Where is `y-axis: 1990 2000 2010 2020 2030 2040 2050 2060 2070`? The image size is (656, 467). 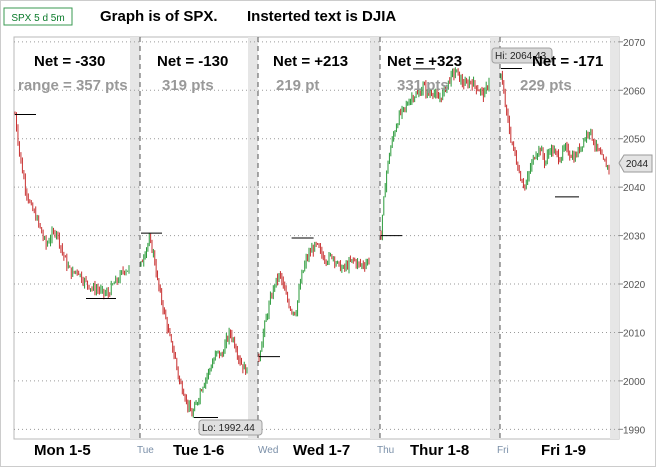 y-axis: 1990 2000 2010 2020 2030 2040 2050 2060 2070 is located at coordinates (632, 237).